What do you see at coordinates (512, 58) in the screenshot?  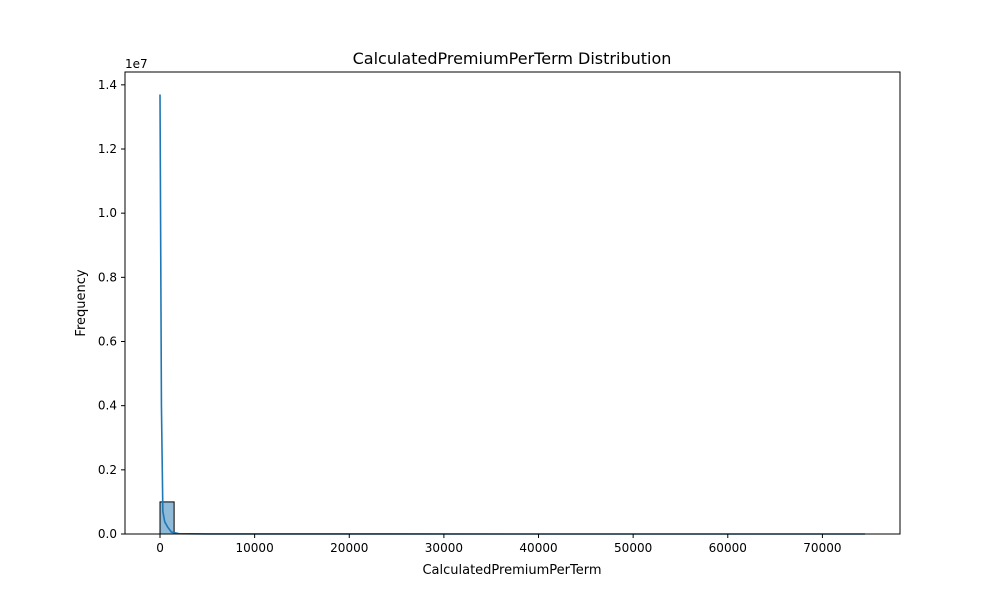 I see `chart-title: CalculatedPremiumPerTerm Distribution` at bounding box center [512, 58].